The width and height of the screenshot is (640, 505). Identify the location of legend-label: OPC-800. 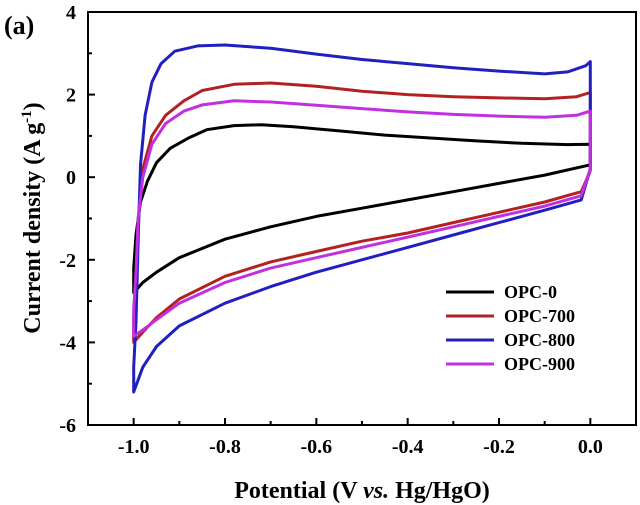
(539, 340).